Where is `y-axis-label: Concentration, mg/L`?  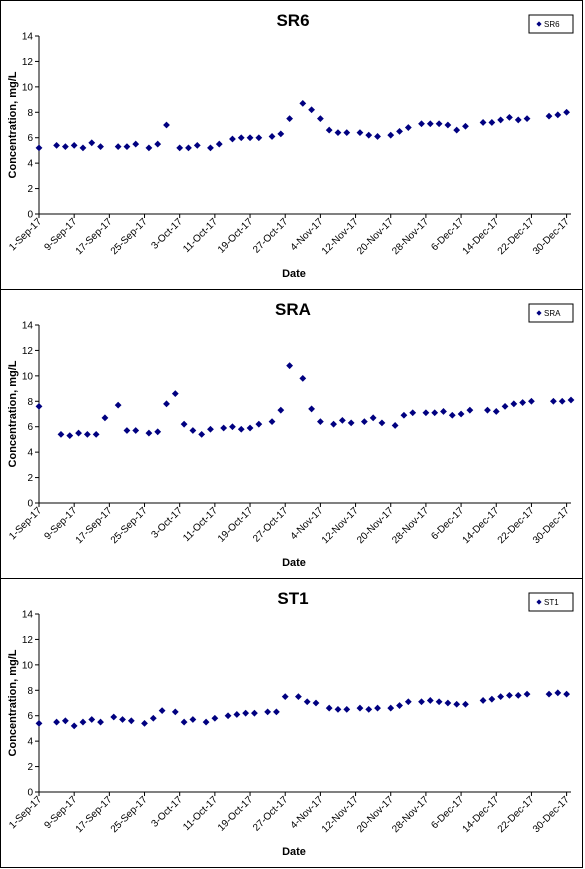
y-axis-label: Concentration, mg/L is located at coordinates (13, 413).